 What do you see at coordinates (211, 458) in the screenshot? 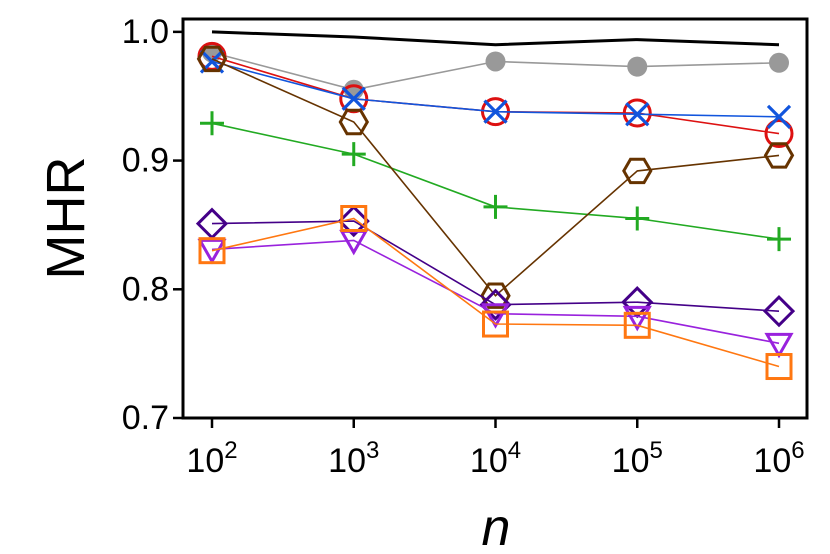
I see `x-tick-label: 10²` at bounding box center [211, 458].